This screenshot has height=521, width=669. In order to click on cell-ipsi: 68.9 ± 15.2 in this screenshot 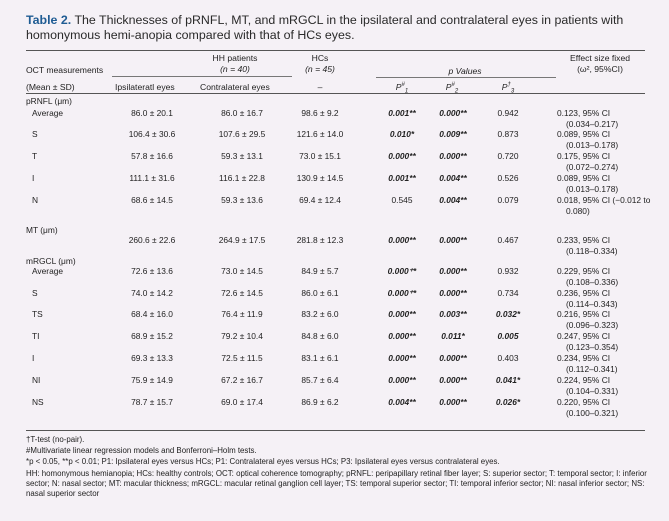, I will do `click(152, 336)`.